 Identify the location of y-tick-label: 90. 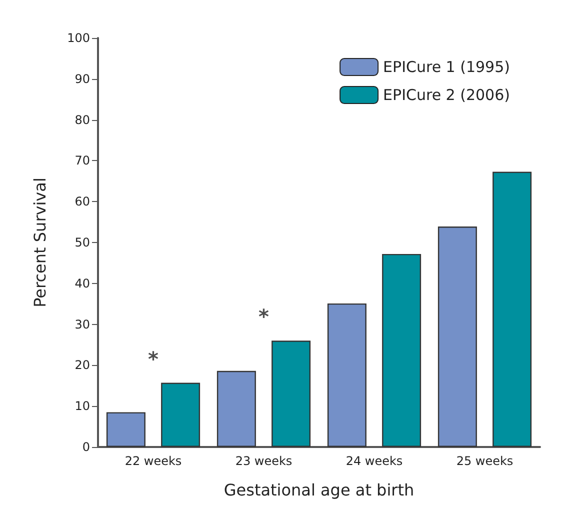
(82, 79).